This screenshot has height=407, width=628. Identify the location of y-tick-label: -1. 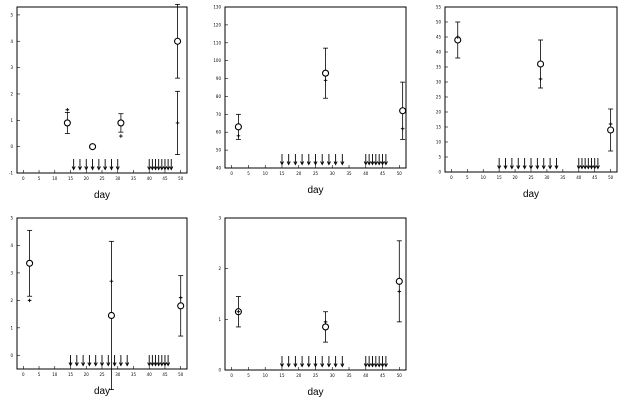
(11, 173).